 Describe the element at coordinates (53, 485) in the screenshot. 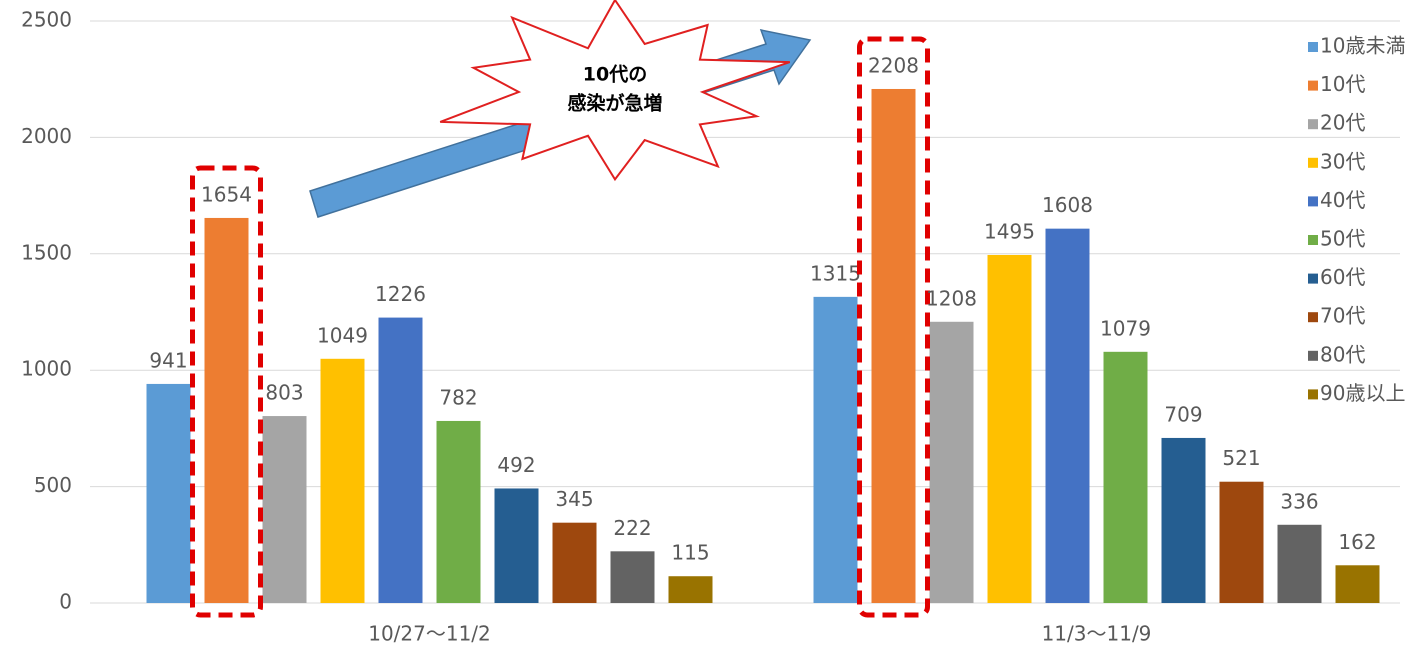

I see `y-tick-label: 500` at that location.